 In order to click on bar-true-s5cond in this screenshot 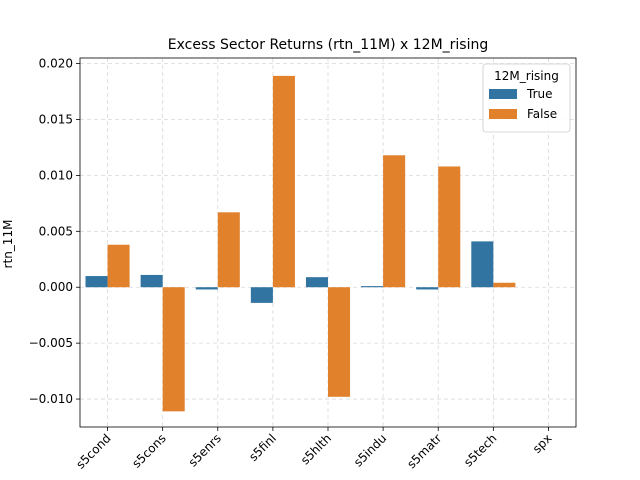, I will do `click(96, 282)`.